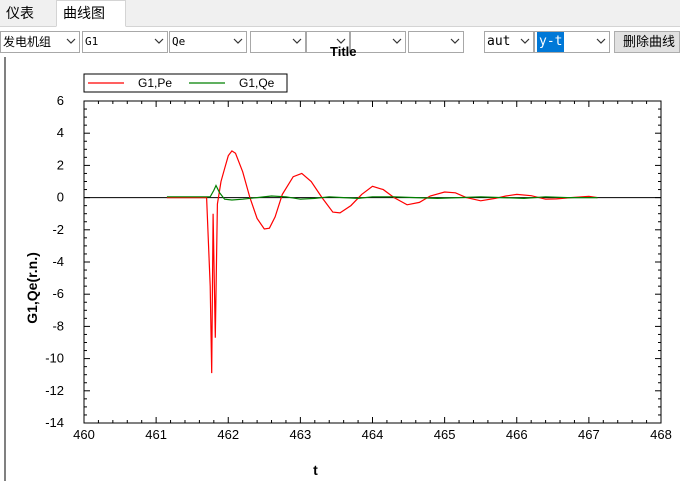  I want to click on x-tick-label: 464, so click(373, 434).